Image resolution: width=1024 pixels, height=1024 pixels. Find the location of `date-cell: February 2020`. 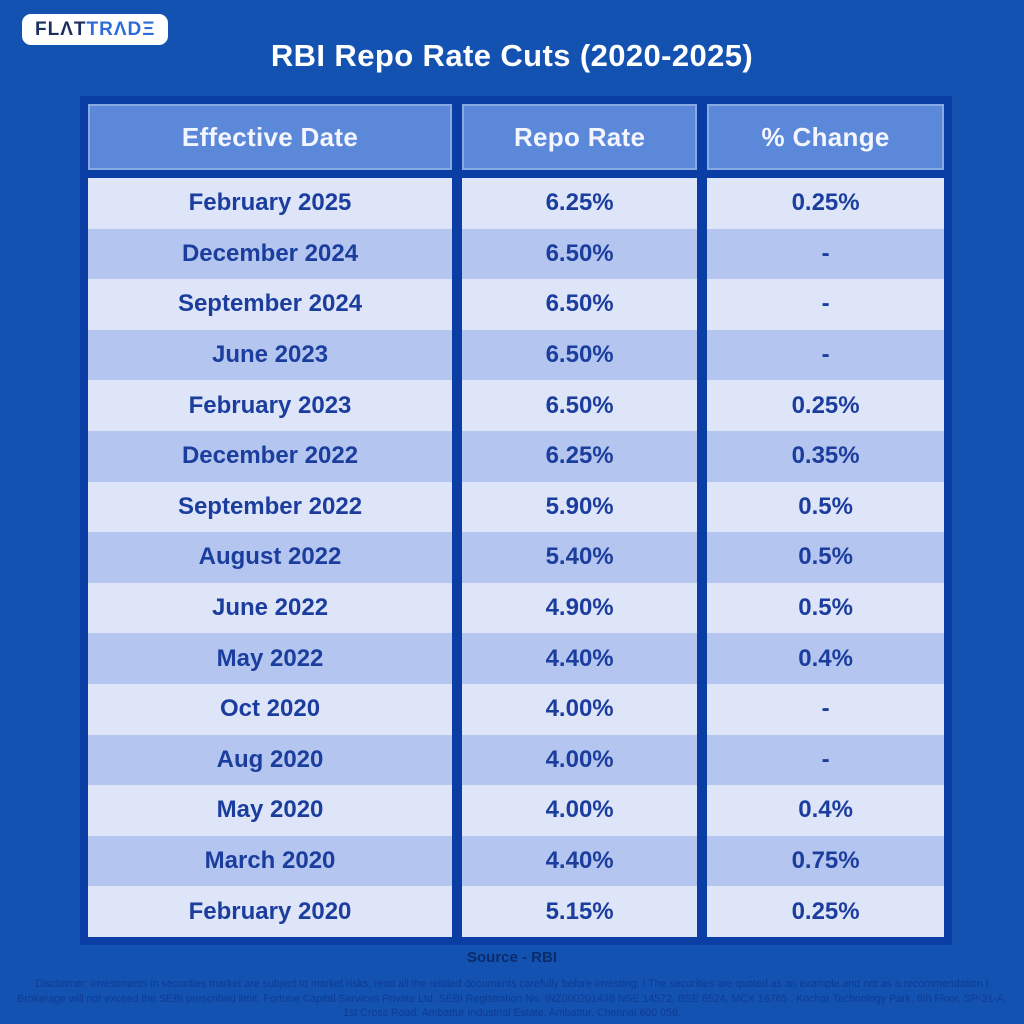

date-cell: February 2020 is located at coordinates (270, 911).